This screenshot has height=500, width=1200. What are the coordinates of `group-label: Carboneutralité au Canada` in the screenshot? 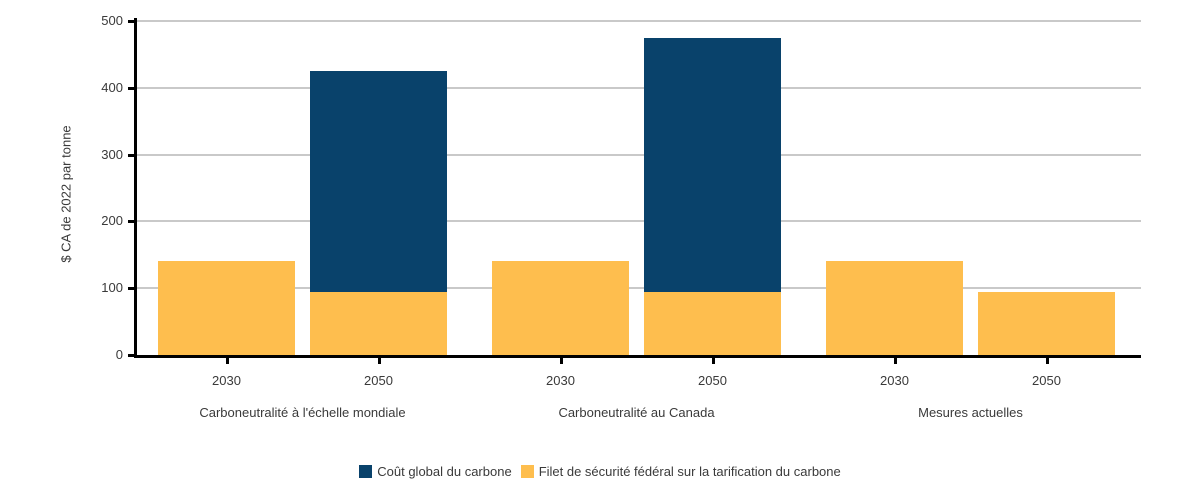 It's located at (636, 412).